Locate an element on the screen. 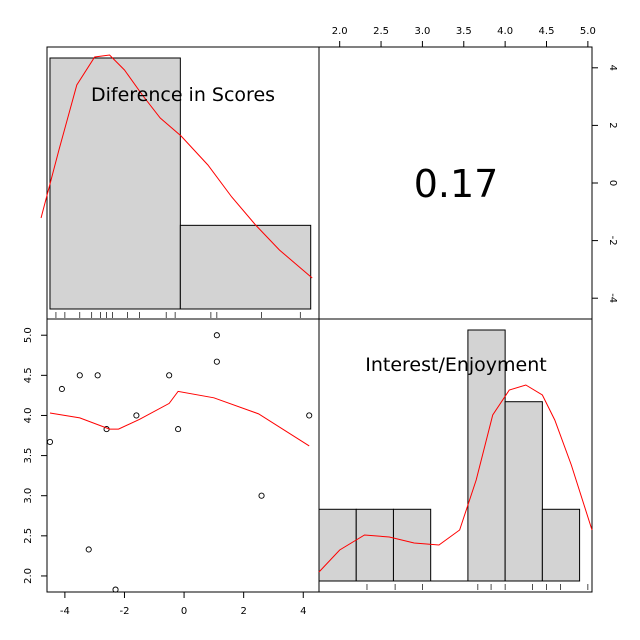  correlation-panel: 0.17 is located at coordinates (456, 184).